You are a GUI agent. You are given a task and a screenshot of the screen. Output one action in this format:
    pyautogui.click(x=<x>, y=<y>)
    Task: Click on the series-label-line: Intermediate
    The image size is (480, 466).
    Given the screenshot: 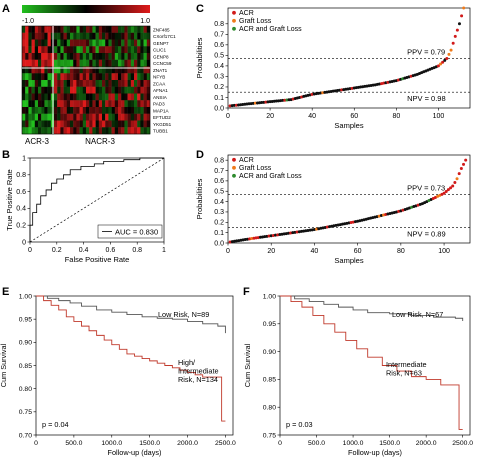 What is the action you would take?
    pyautogui.click(x=406, y=364)
    